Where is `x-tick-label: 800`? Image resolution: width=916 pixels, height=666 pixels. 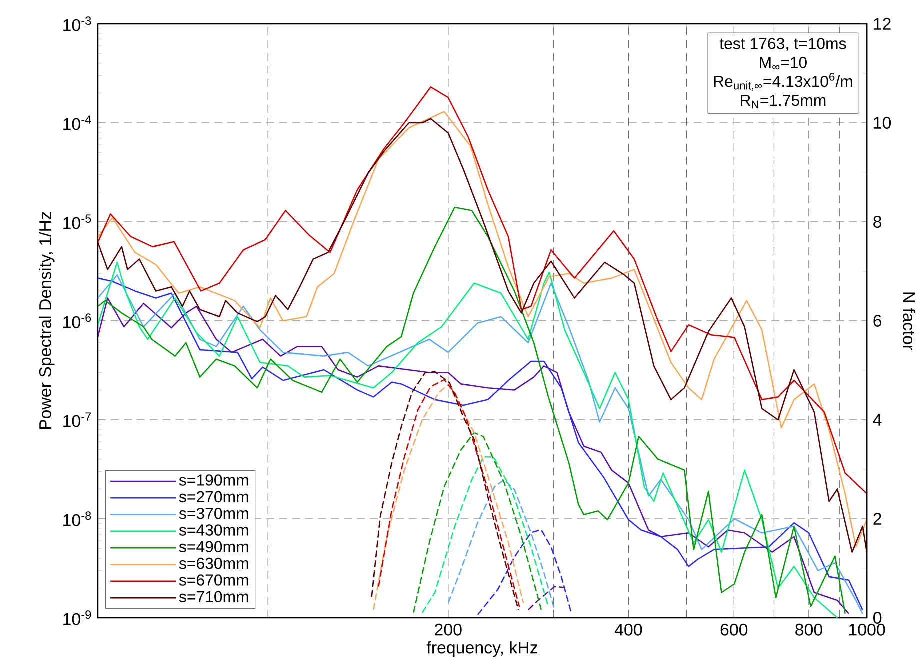 x-tick-label: 800 is located at coordinates (809, 630).